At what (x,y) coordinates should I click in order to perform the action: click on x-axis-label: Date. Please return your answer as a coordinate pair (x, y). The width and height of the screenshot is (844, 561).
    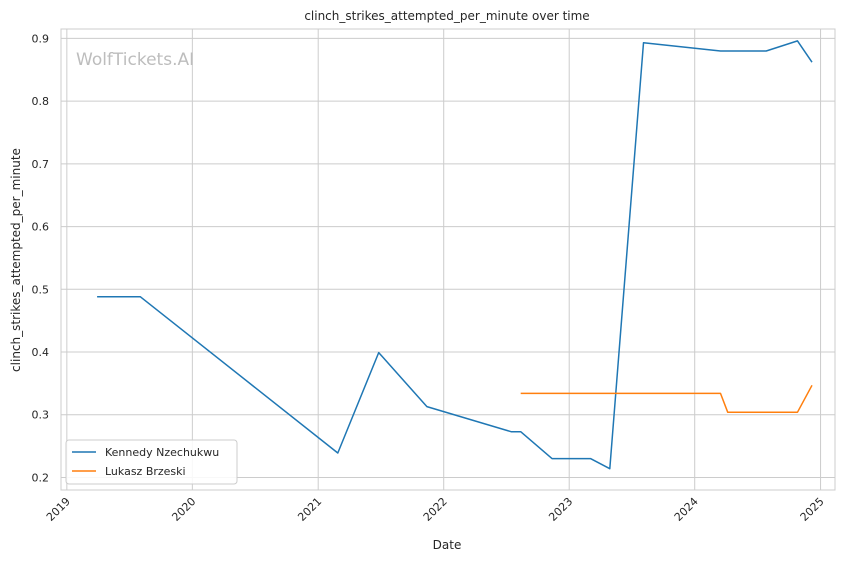
    Looking at the image, I should click on (447, 545).